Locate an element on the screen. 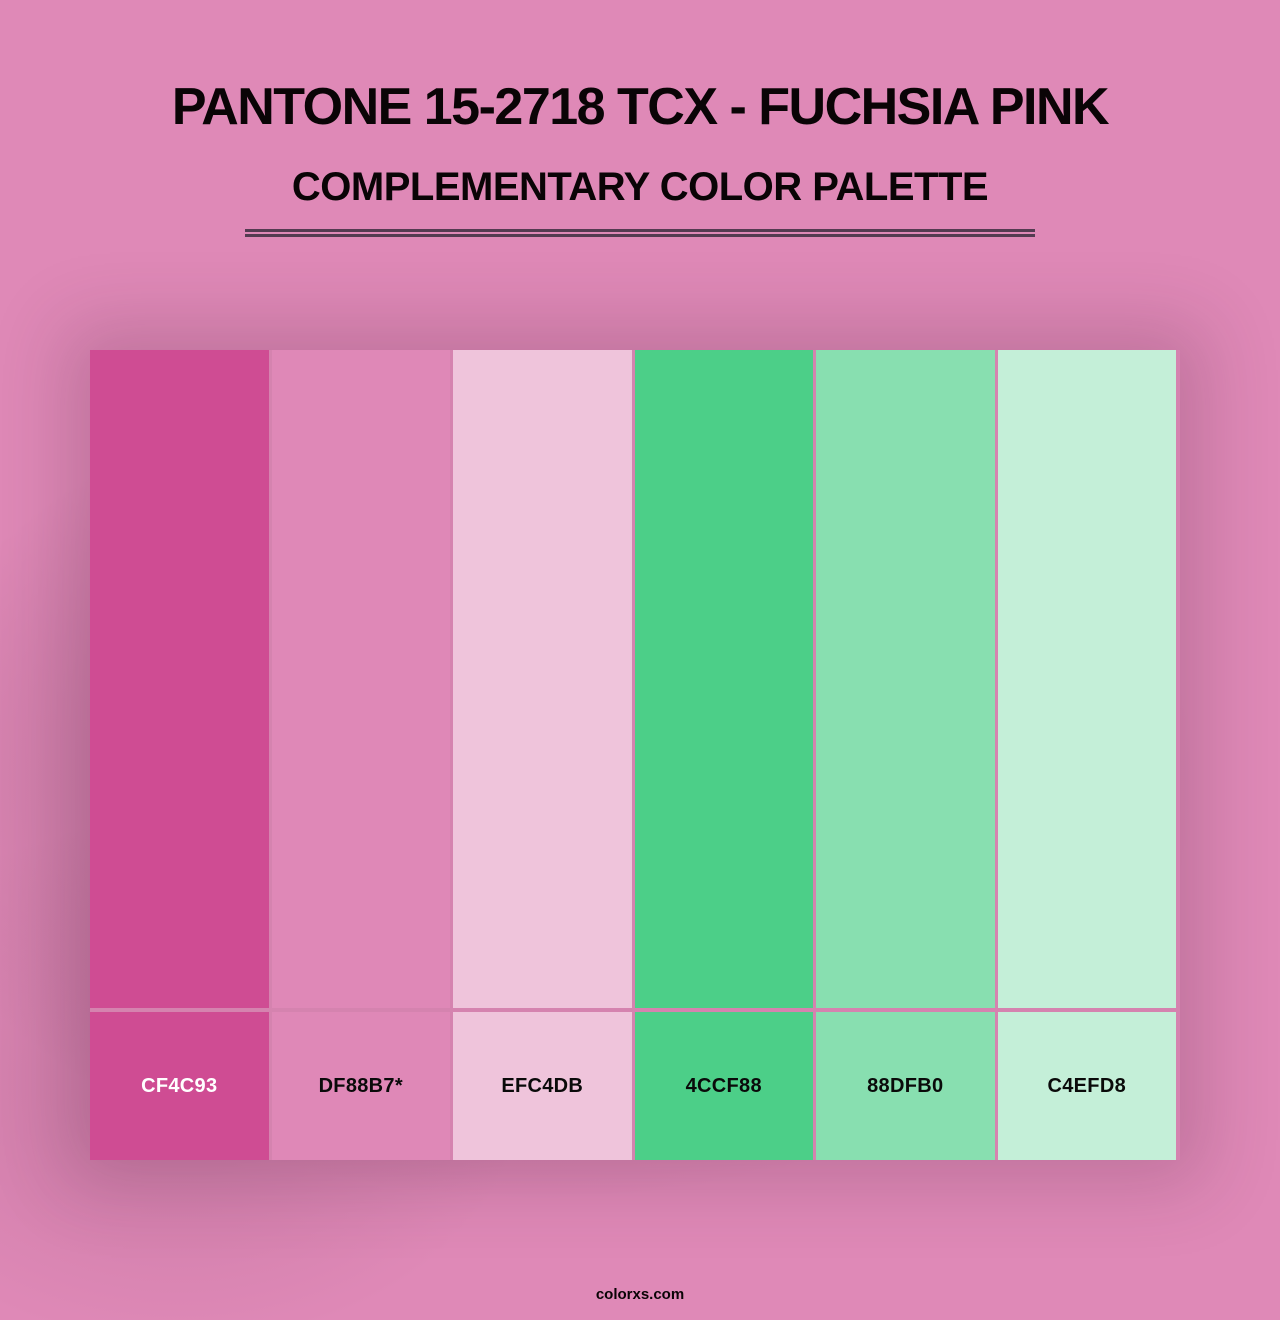 This screenshot has width=1280, height=1320. color-hex-swatch: C4EFD8 is located at coordinates (1086, 1086).